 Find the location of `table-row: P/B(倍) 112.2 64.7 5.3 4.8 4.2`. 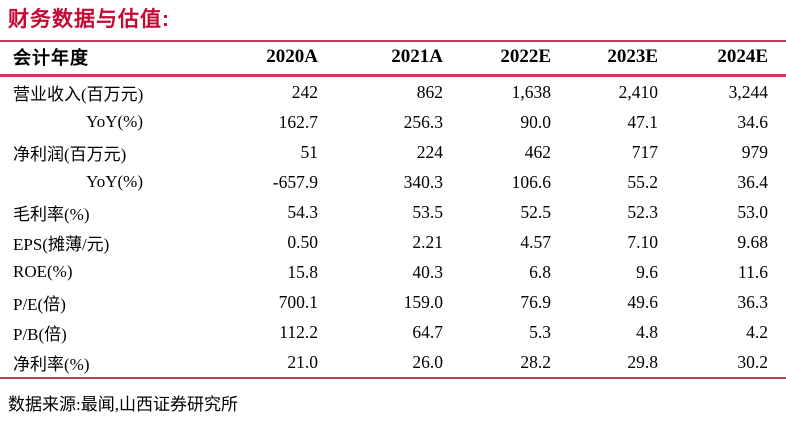

table-row: P/B(倍) 112.2 64.7 5.3 4.8 4.2 is located at coordinates (393, 332).